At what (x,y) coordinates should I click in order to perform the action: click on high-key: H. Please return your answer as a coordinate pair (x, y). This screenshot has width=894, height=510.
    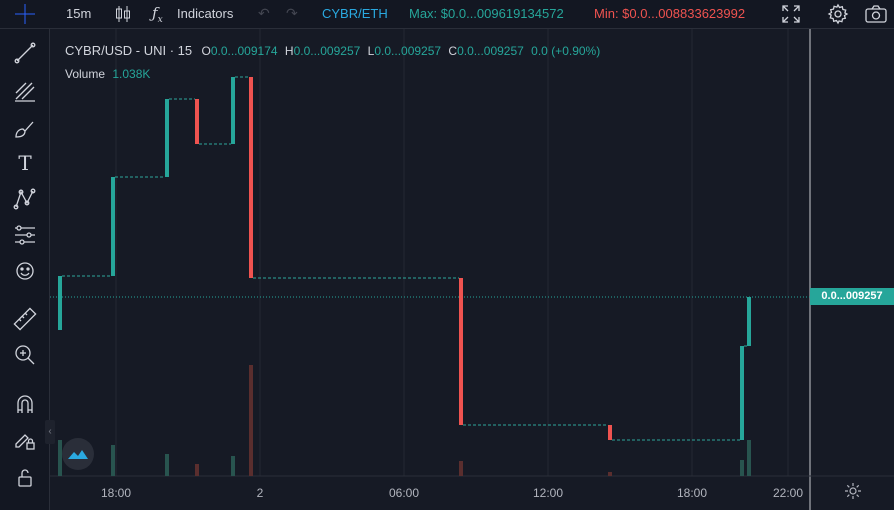
    Looking at the image, I should click on (289, 51).